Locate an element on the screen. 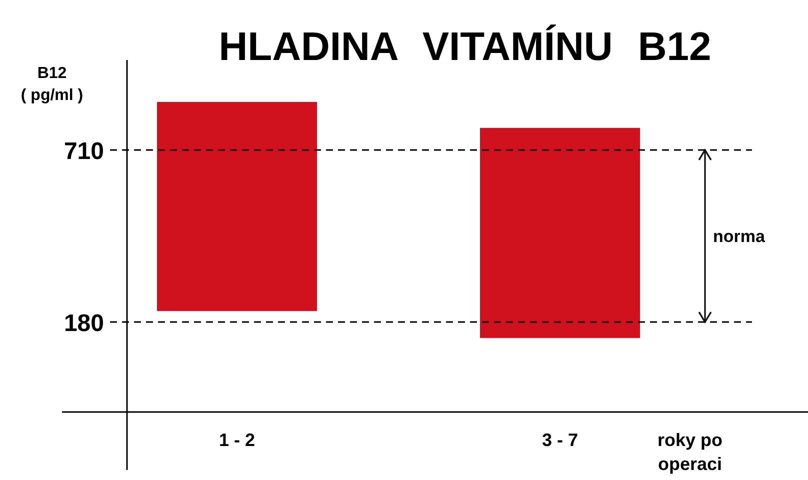  x-tick-label: 1 - 2 is located at coordinates (237, 440).